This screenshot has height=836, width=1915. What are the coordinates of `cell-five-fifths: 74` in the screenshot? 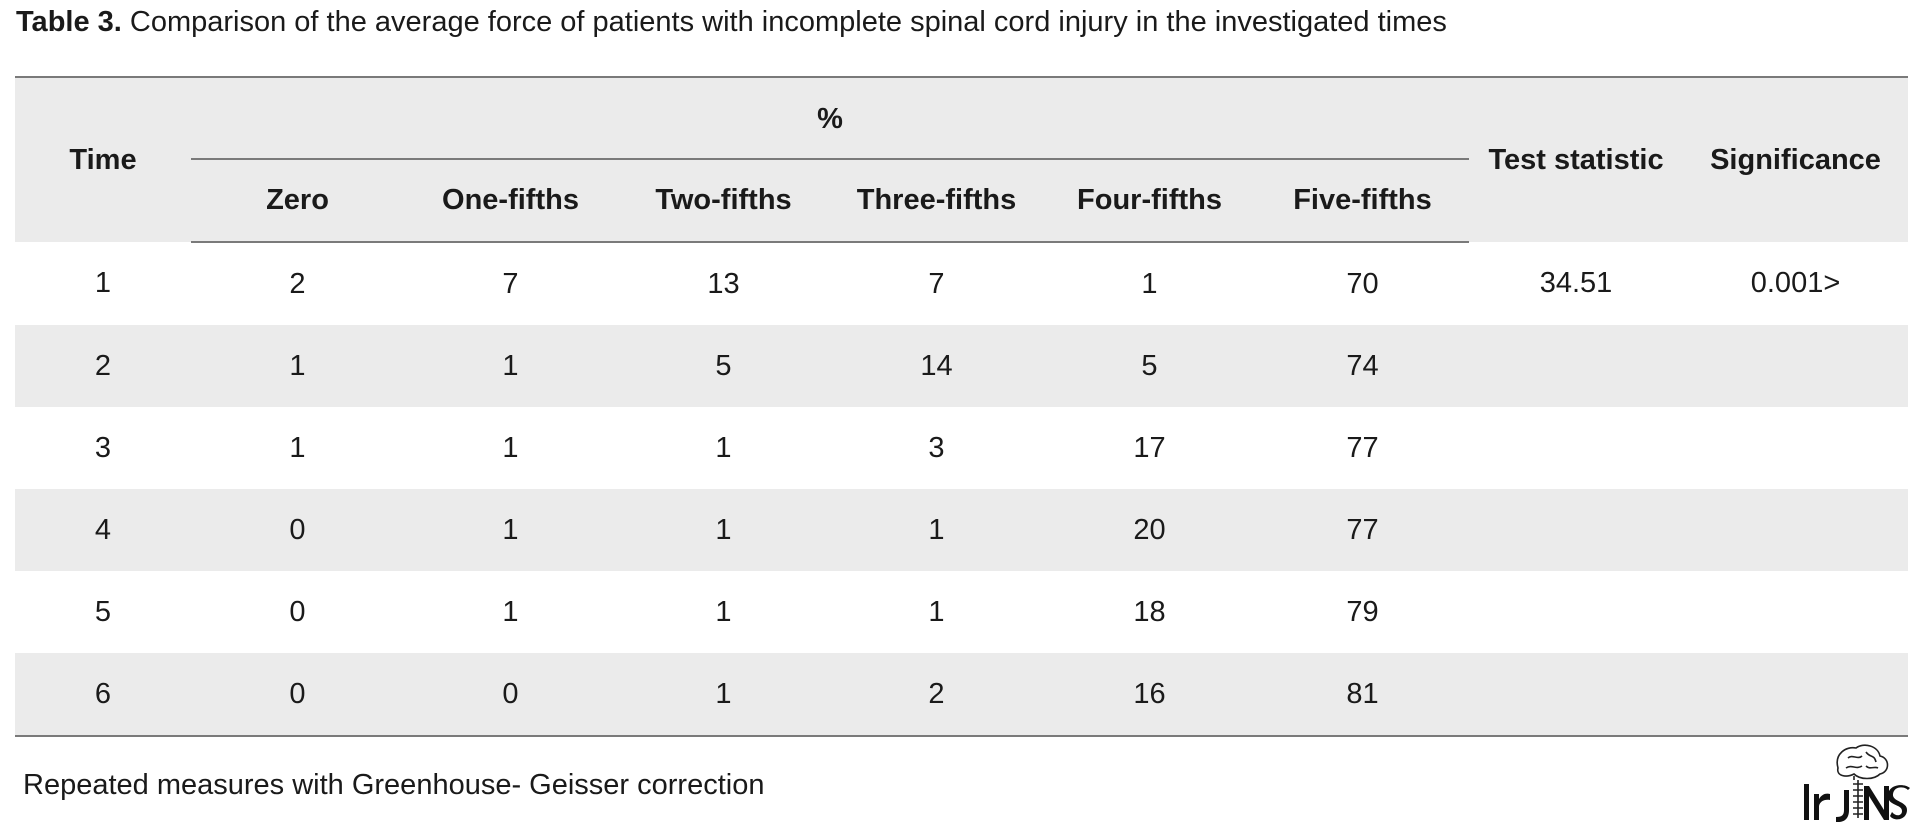 It's located at (1363, 366).